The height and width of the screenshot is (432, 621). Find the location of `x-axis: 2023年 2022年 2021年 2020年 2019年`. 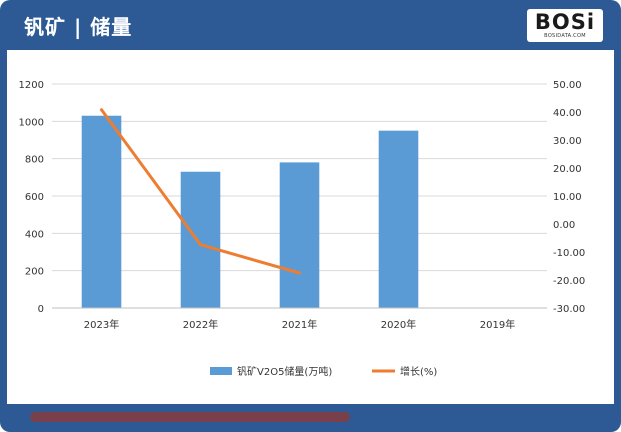

x-axis: 2023年 2022年 2021年 2020年 2019年 is located at coordinates (299, 319).